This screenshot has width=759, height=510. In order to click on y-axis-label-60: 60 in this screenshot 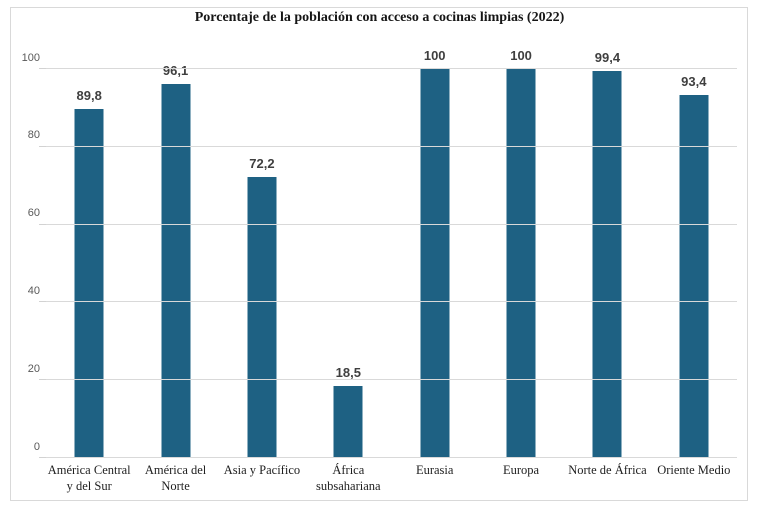, I will do `click(33, 213)`.